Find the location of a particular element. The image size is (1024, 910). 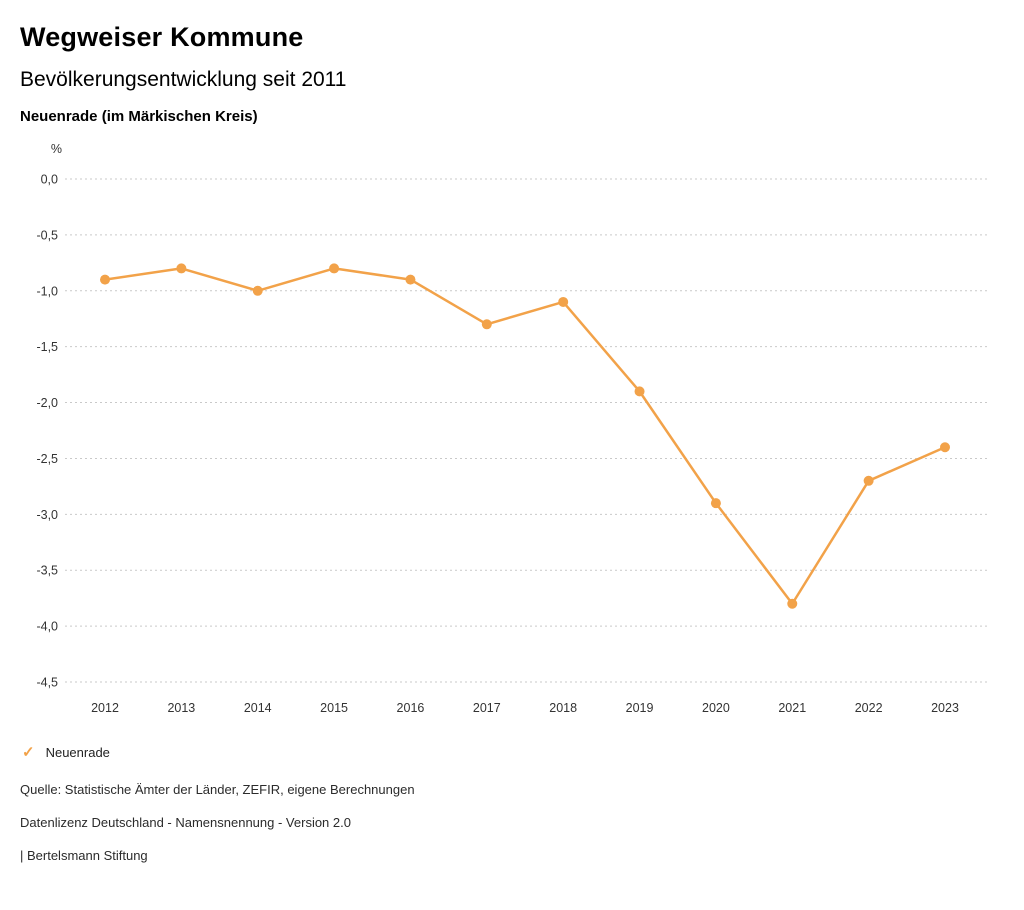

x-tick-label: 2022 is located at coordinates (869, 708).